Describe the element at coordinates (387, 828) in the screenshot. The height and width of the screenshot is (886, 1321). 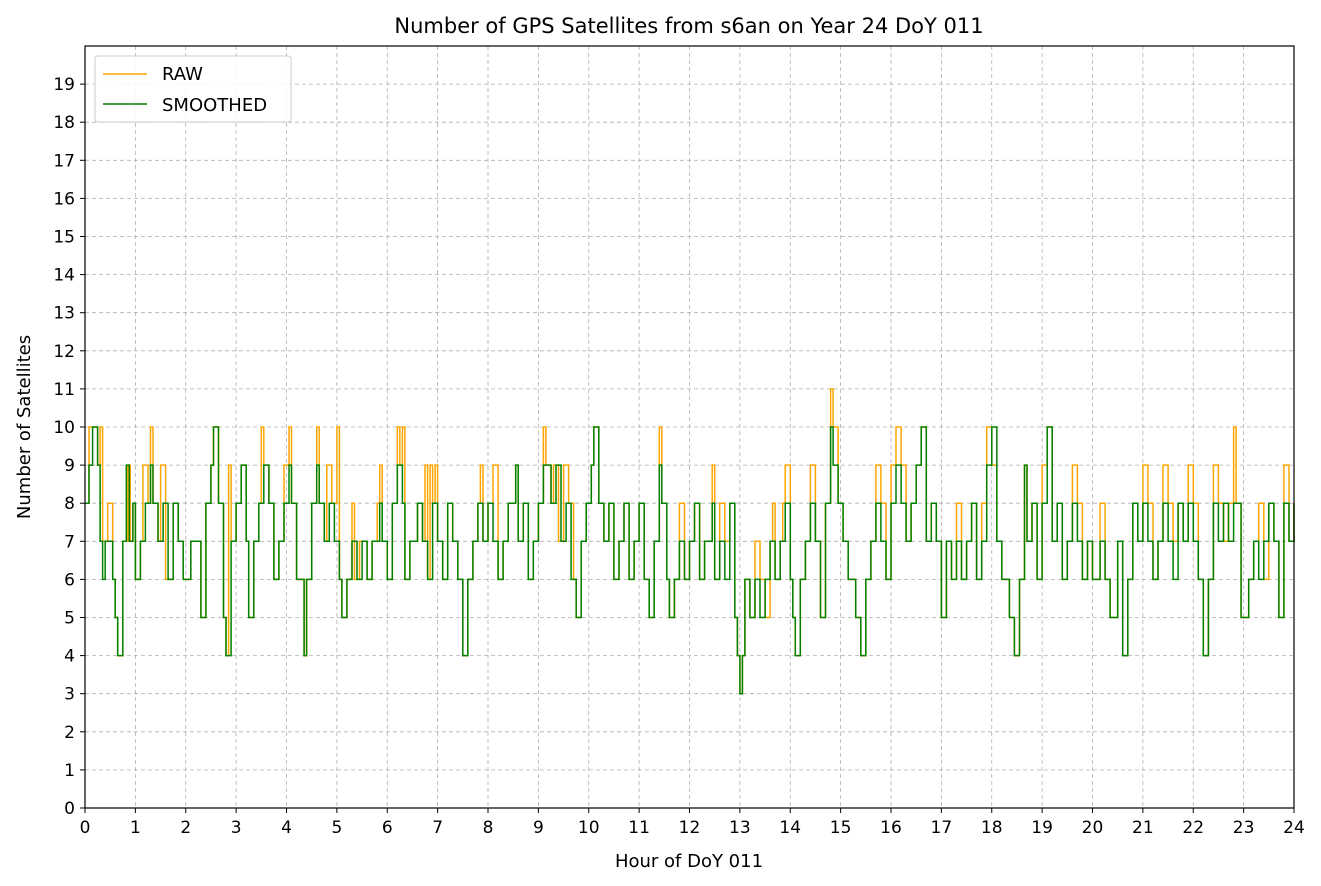
I see `x-tick-label: 6` at that location.